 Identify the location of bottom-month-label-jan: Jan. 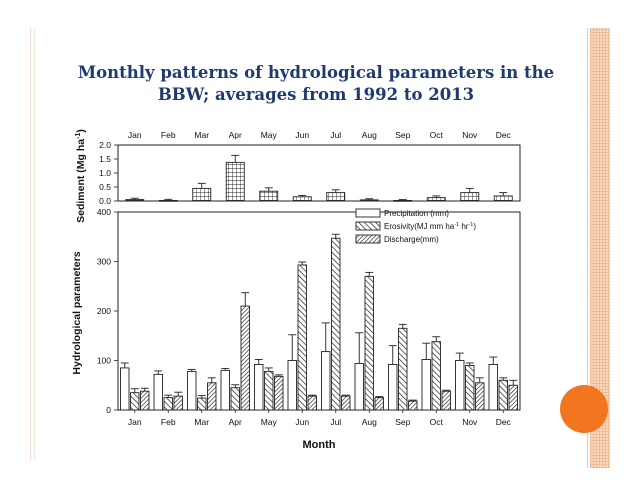
(135, 422).